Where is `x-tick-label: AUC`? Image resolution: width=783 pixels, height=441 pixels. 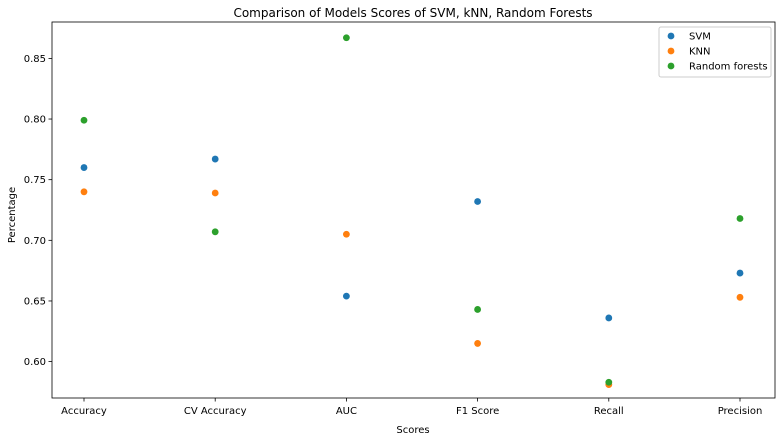 x-tick-label: AUC is located at coordinates (346, 411).